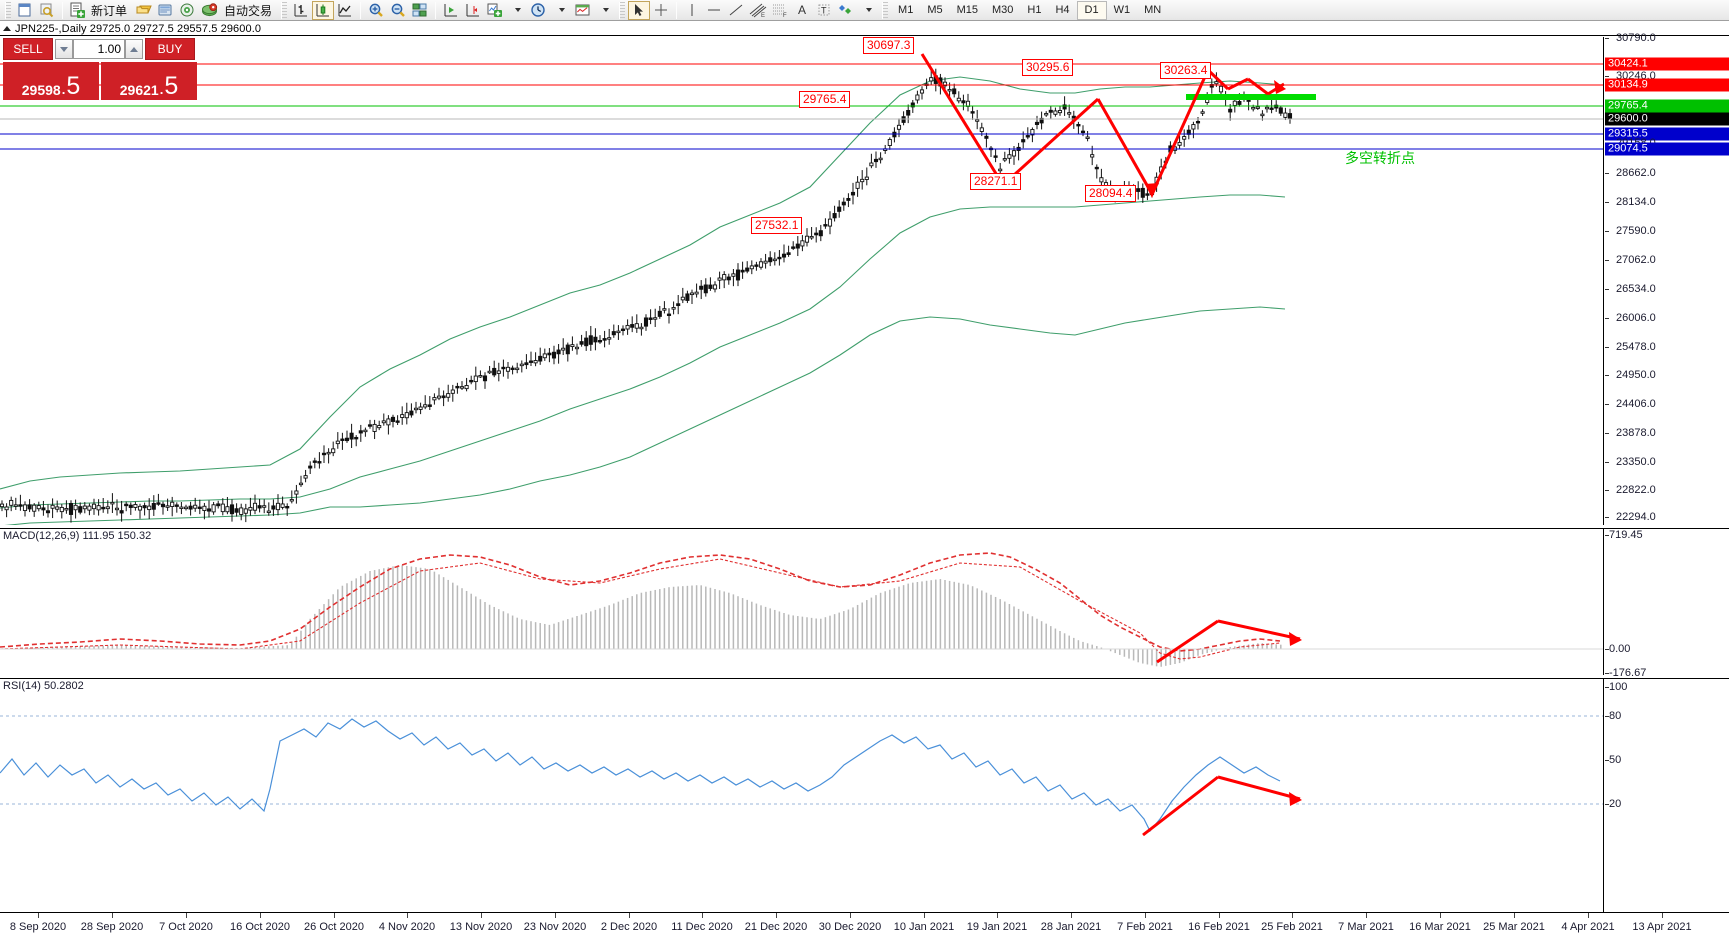 The width and height of the screenshot is (1729, 945). I want to click on equidistant-channel-icon: E, so click(758, 10).